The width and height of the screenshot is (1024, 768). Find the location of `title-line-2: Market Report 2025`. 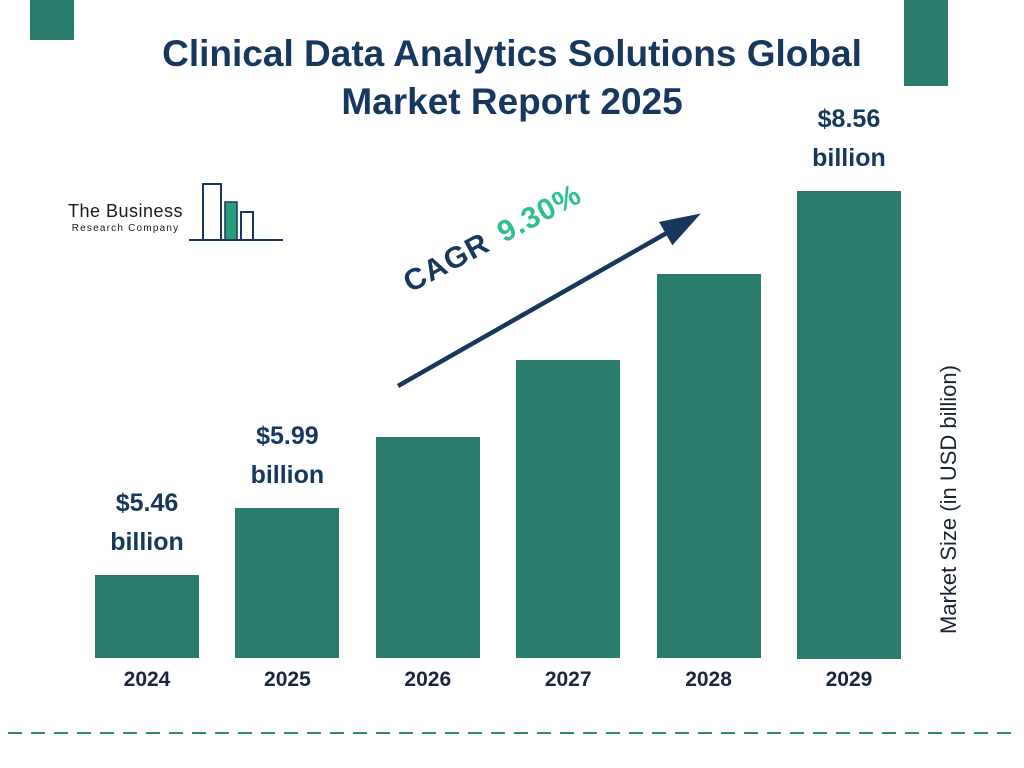

title-line-2: Market Report 2025 is located at coordinates (512, 101).